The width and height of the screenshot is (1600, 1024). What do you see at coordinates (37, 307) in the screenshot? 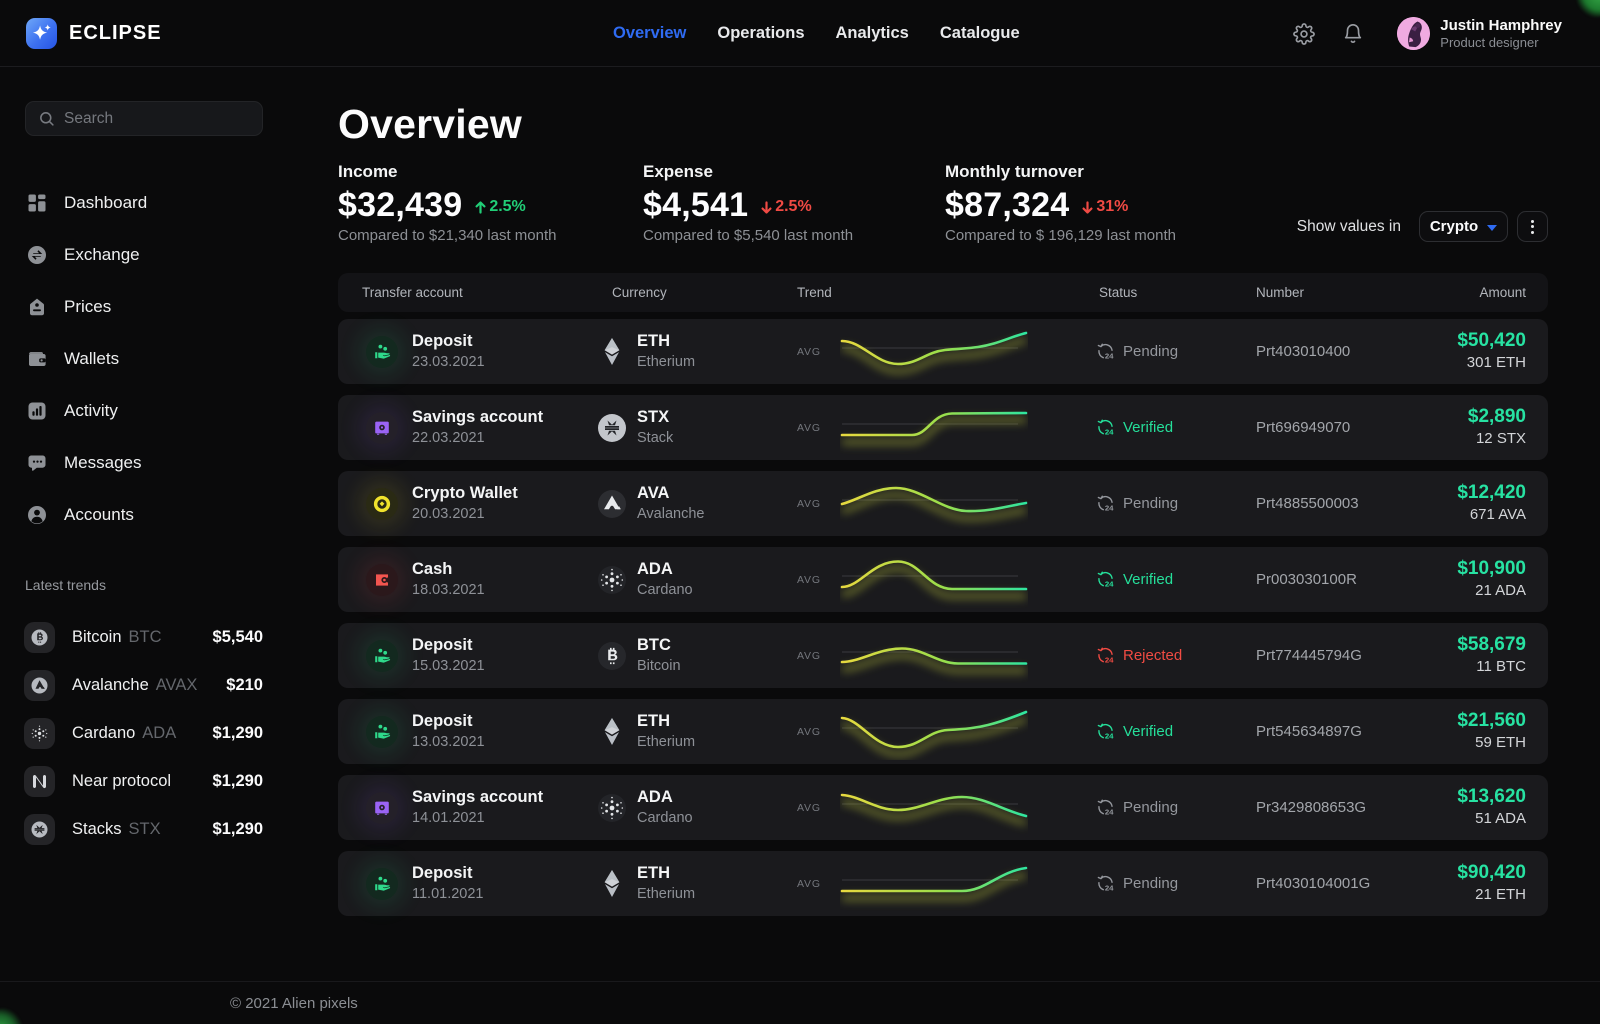
I see `prices-icon` at bounding box center [37, 307].